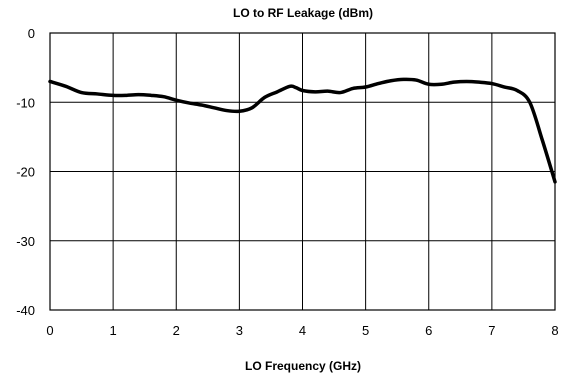 This screenshot has height=377, width=561. Describe the element at coordinates (303, 13) in the screenshot. I see `chart-title: LO to RF Leakage (dBm)` at that location.